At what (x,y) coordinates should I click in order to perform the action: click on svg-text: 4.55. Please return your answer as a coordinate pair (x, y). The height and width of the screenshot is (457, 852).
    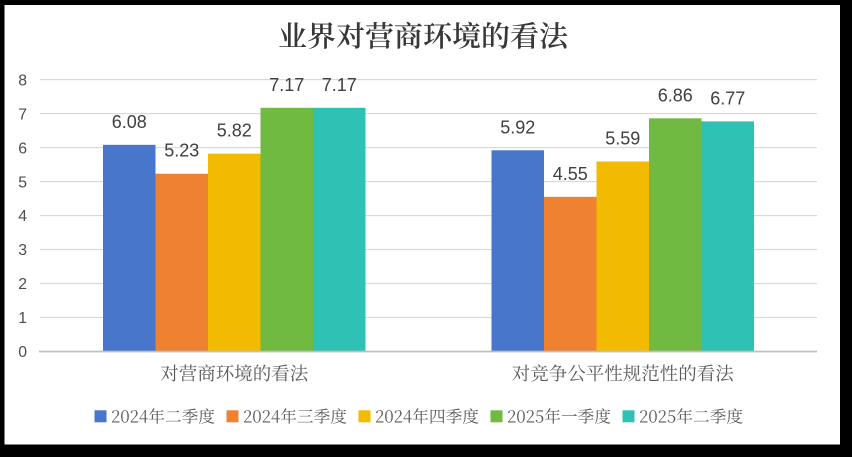
    Looking at the image, I should click on (570, 174).